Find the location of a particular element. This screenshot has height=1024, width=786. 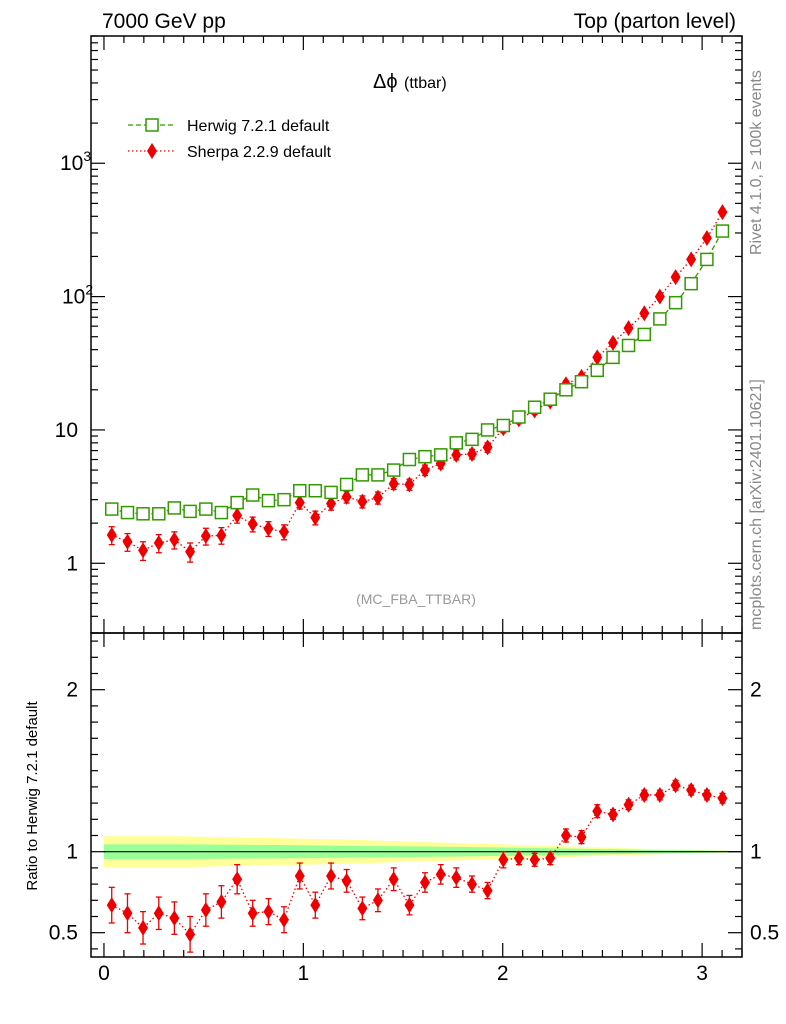

ratio-y-tick-label-right: 1 is located at coordinates (756, 852).